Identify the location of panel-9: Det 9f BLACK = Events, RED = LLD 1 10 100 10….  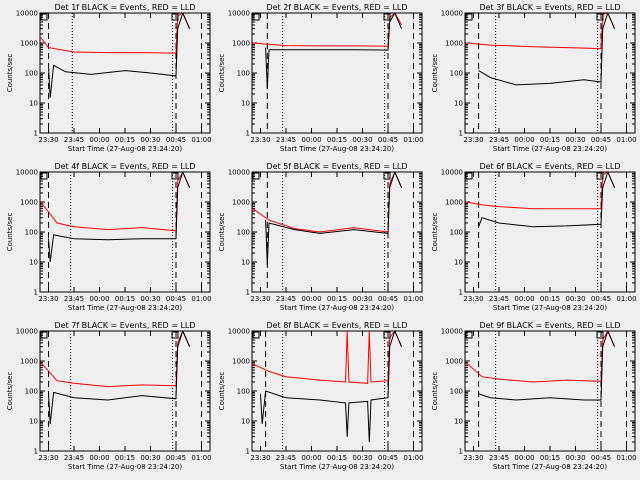
(534, 396).